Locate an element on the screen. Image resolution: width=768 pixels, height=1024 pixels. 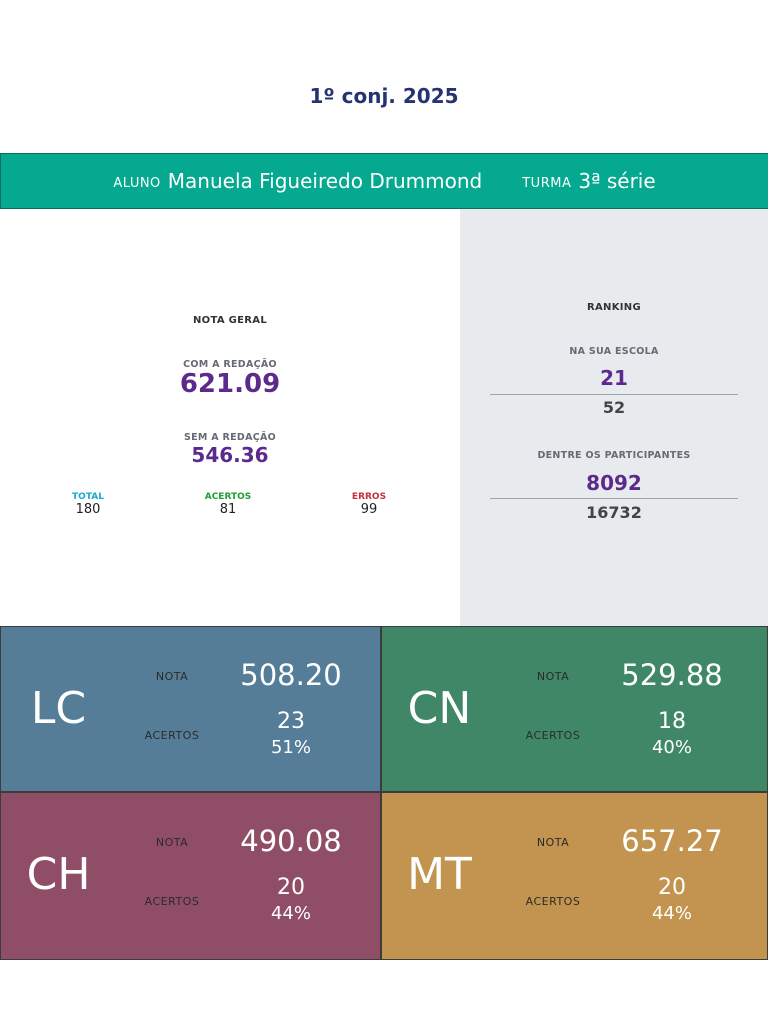
area-card-lc: LC NOTA 508.20 ACERTOS 23 51% is located at coordinates (190, 709).